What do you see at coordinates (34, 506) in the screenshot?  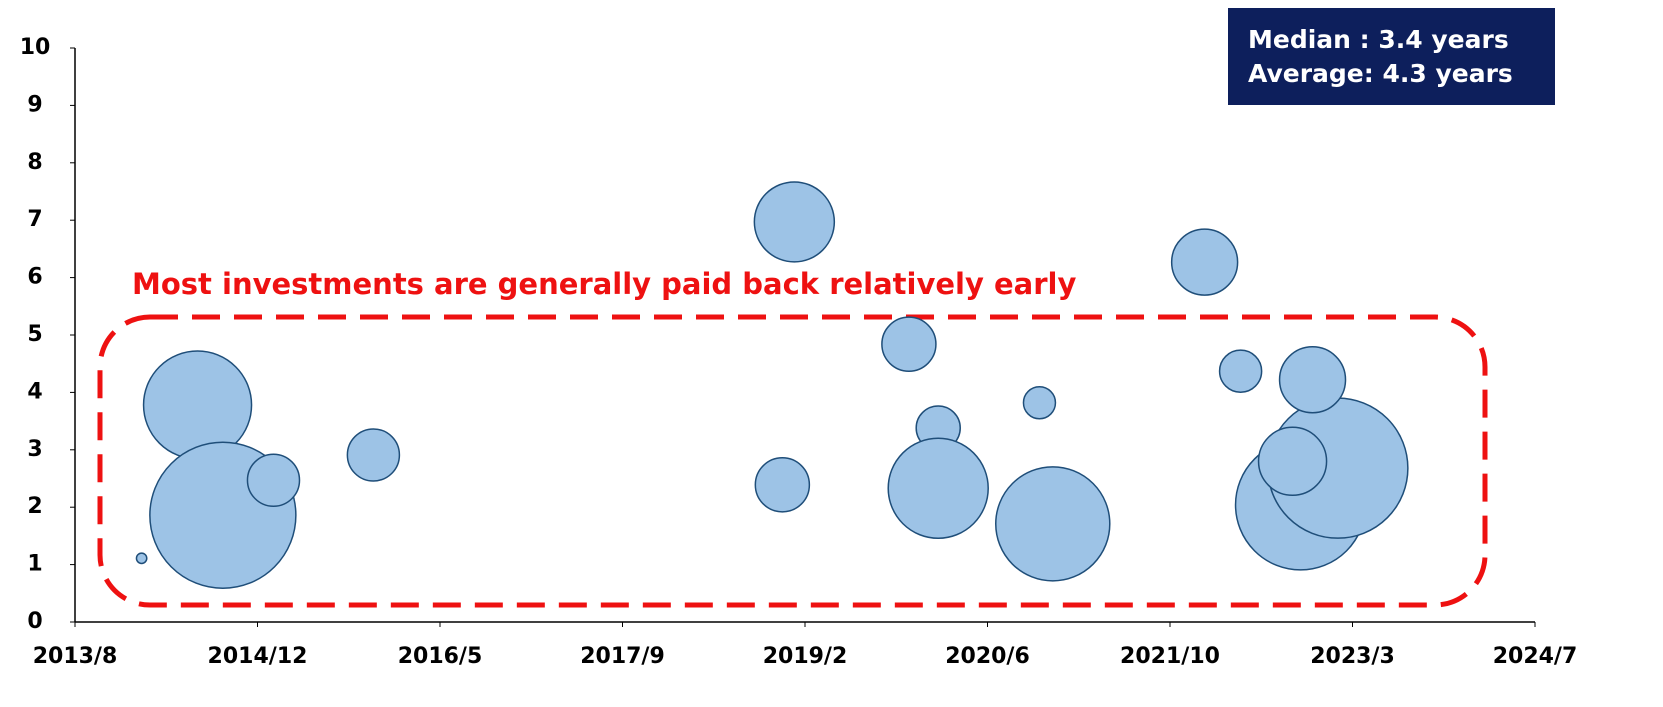 I see `y-tick-label: 2` at bounding box center [34, 506].